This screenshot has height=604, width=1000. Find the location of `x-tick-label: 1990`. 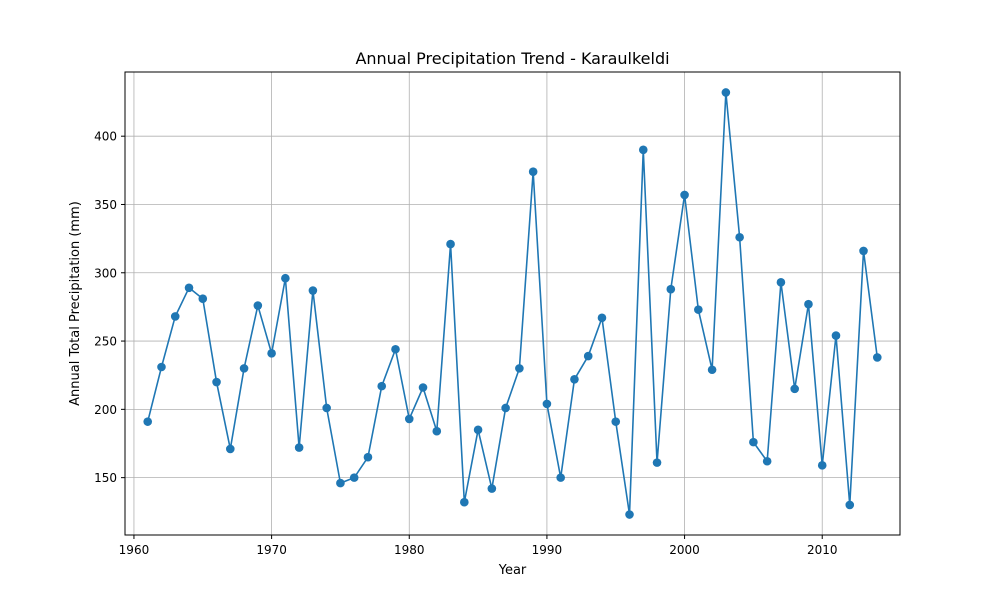

x-tick-label: 1990 is located at coordinates (547, 550).